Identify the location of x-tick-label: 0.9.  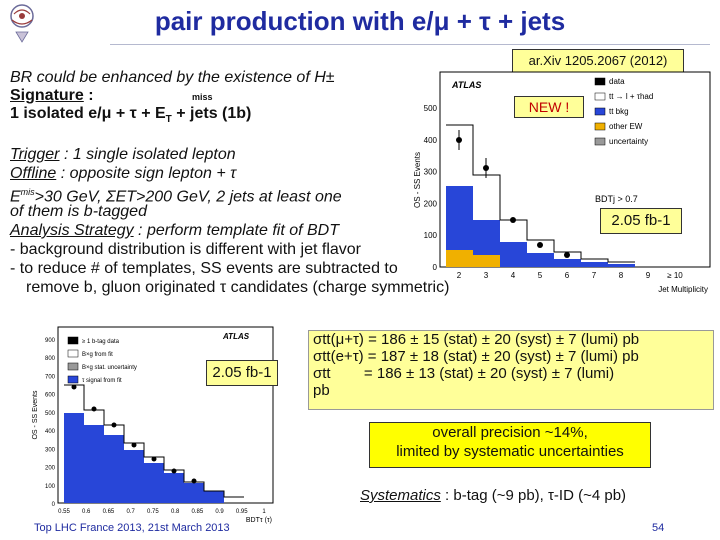
(219, 512).